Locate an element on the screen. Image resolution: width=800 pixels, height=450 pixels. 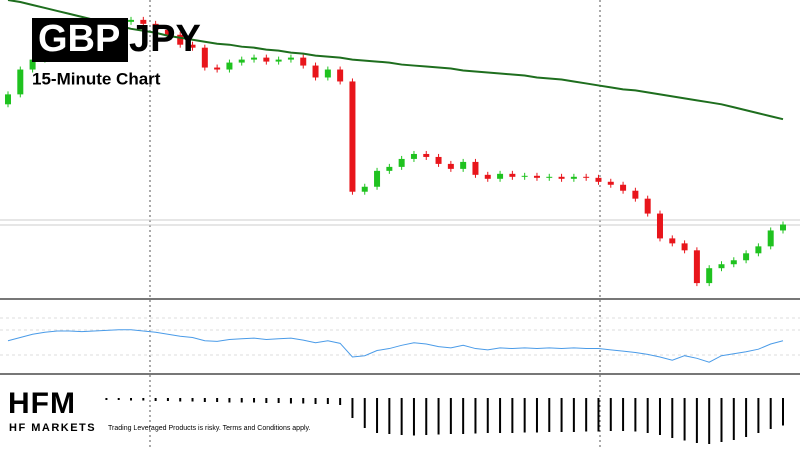
title-quote: JPY is located at coordinates (165, 39).